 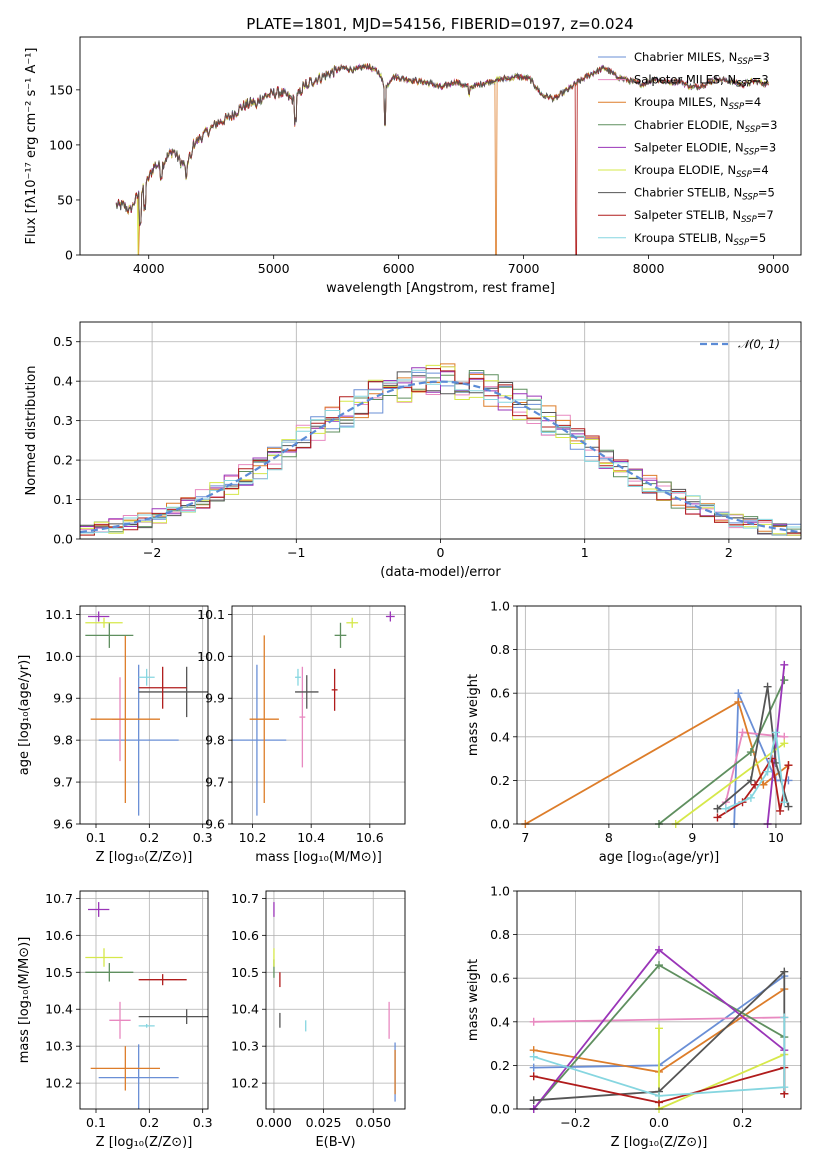 I want to click on spectrum-legend-label: Salpeter ELODIE, NSSP=3, so click(x=705, y=148).